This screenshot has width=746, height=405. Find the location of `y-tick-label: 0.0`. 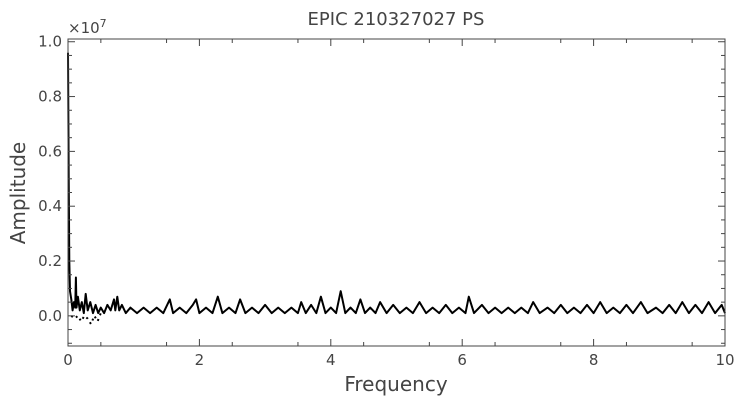

y-tick-label: 0.0 is located at coordinates (50, 316).